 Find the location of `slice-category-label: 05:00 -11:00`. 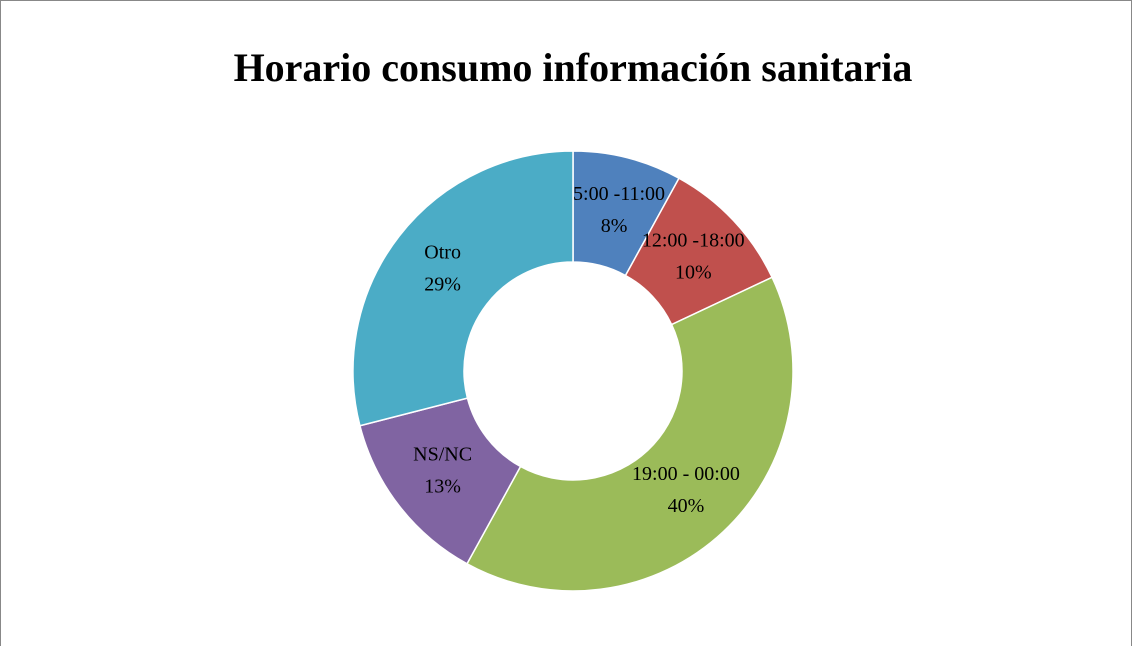

slice-category-label: 05:00 -11:00 is located at coordinates (614, 194).